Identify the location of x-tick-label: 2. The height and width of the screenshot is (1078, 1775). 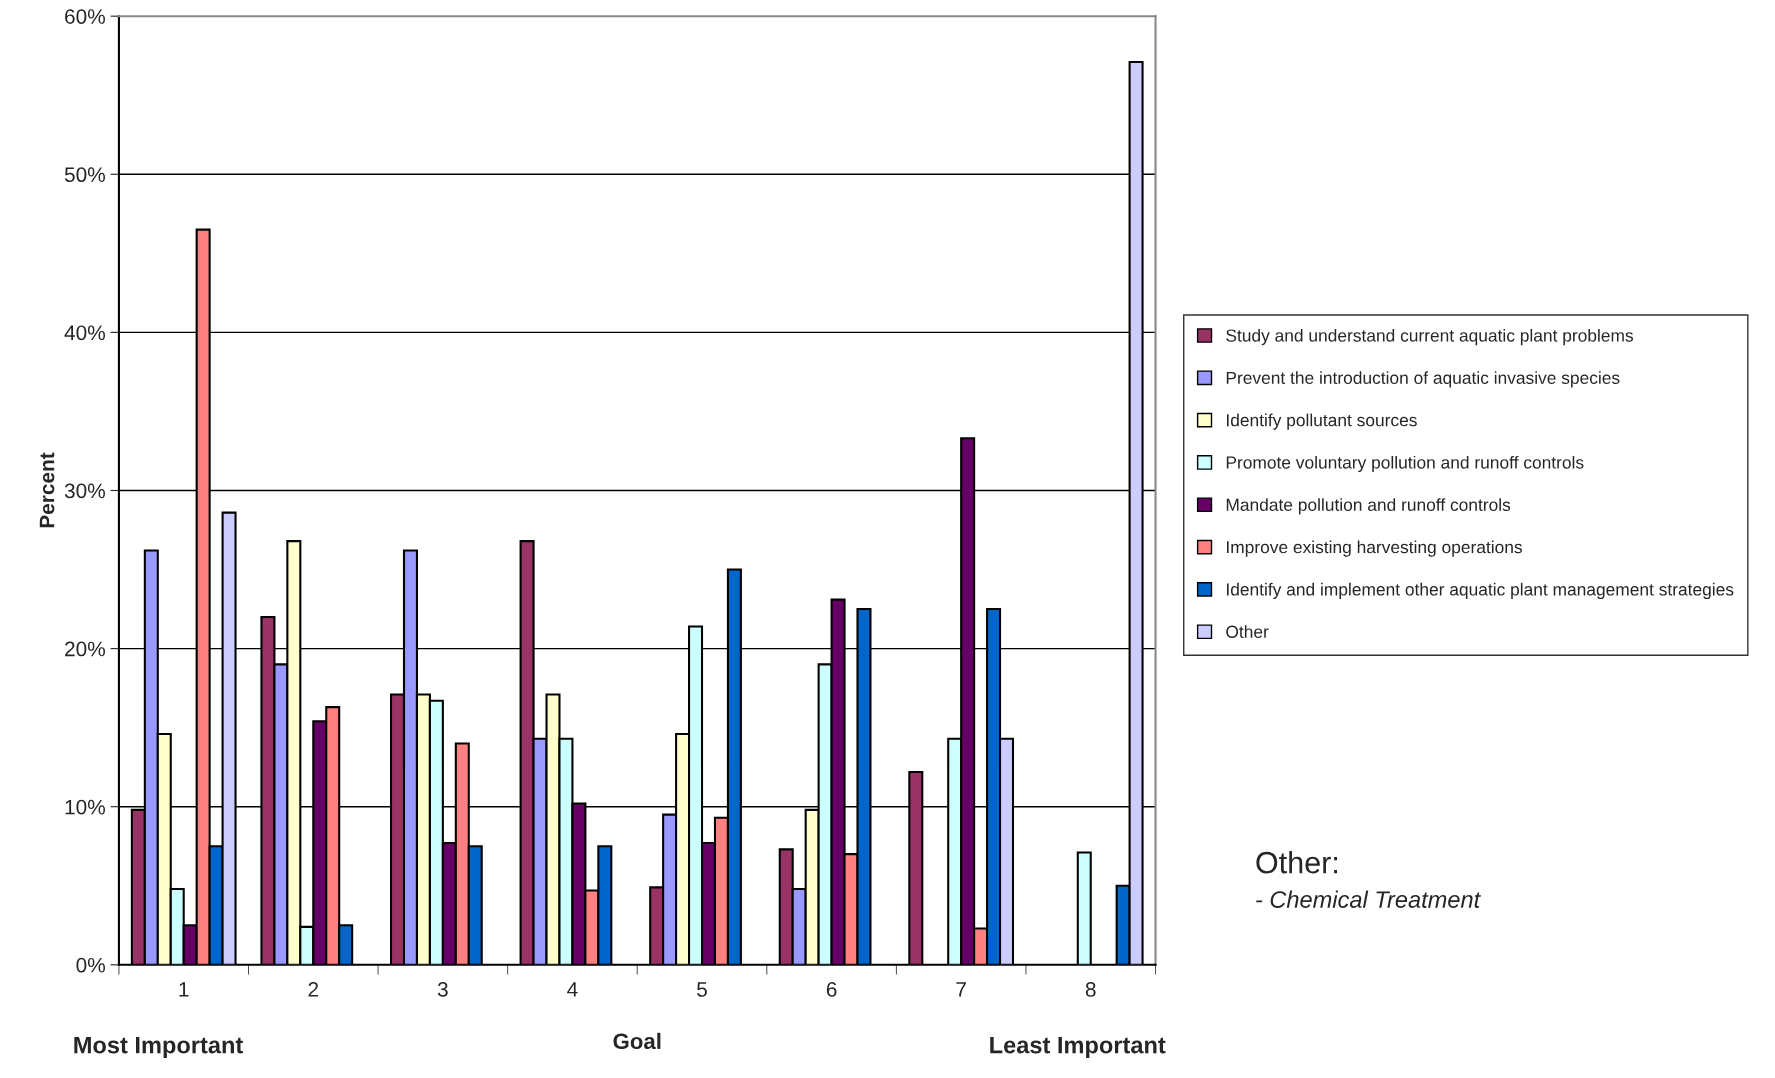
(313, 989).